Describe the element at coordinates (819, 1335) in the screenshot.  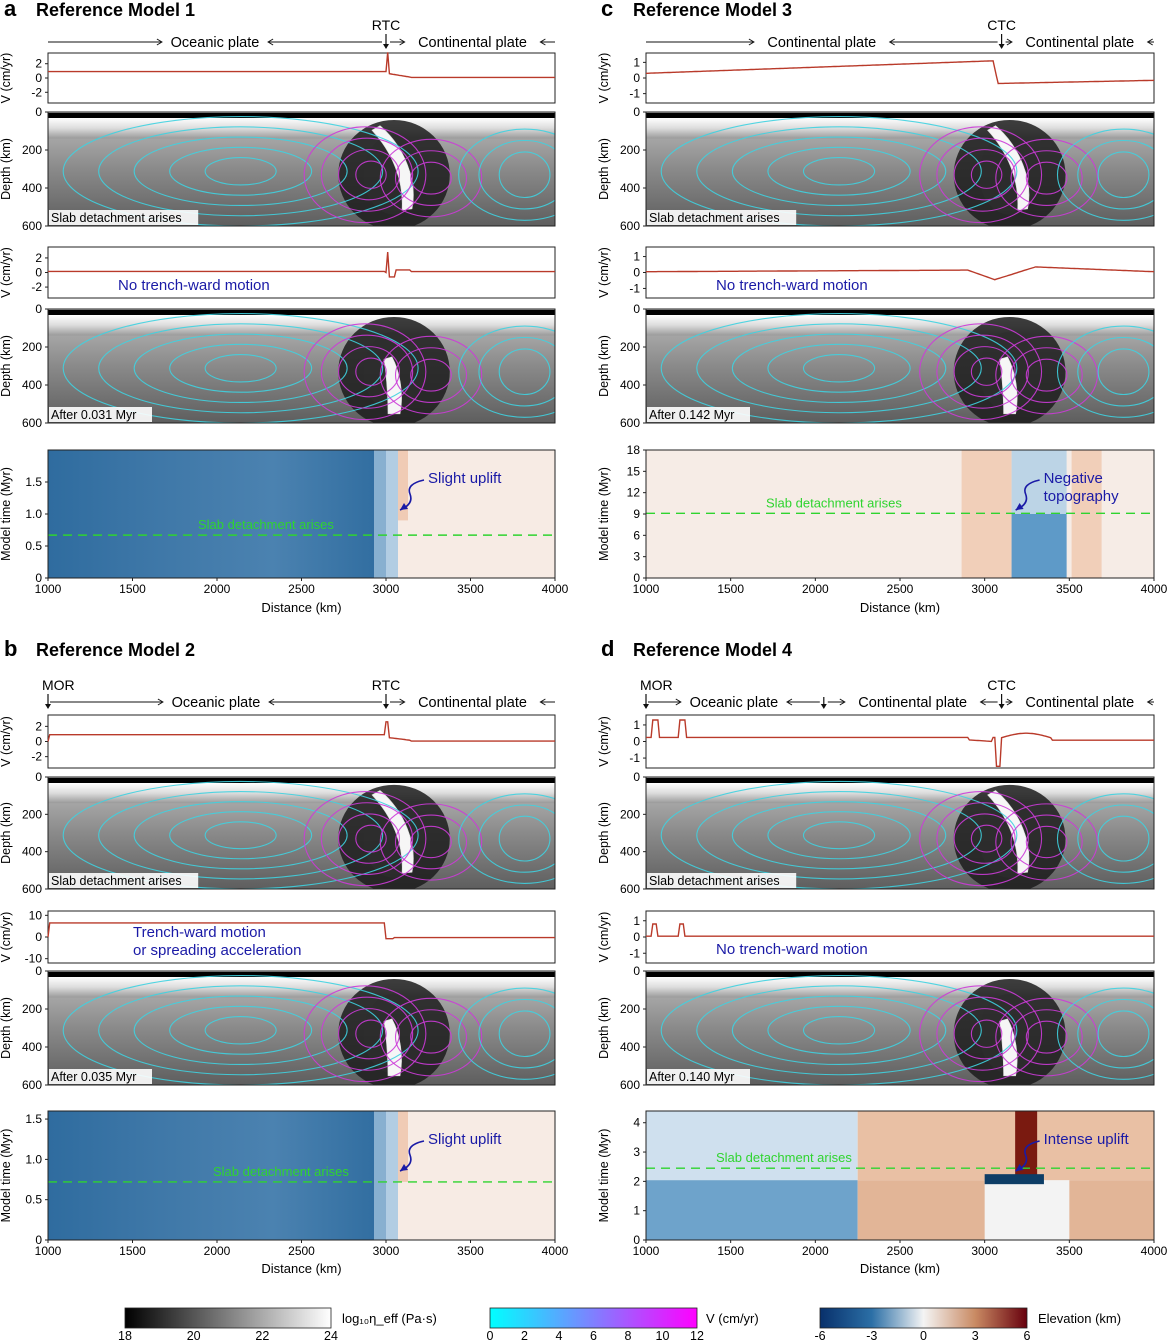
I see `colorbar-tick-label: -6` at that location.